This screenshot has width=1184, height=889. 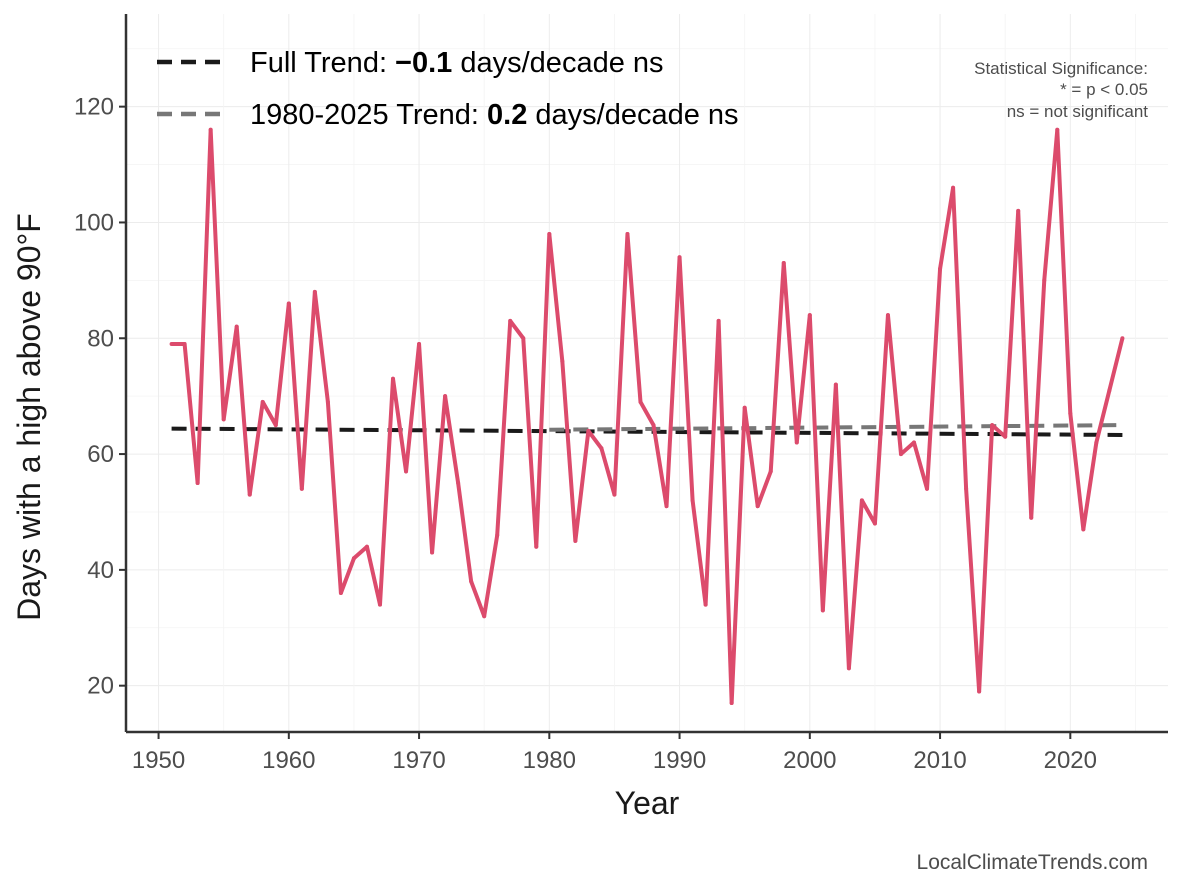 I want to click on source-credit: LocalClimateTrends.com, so click(x=1032, y=862).